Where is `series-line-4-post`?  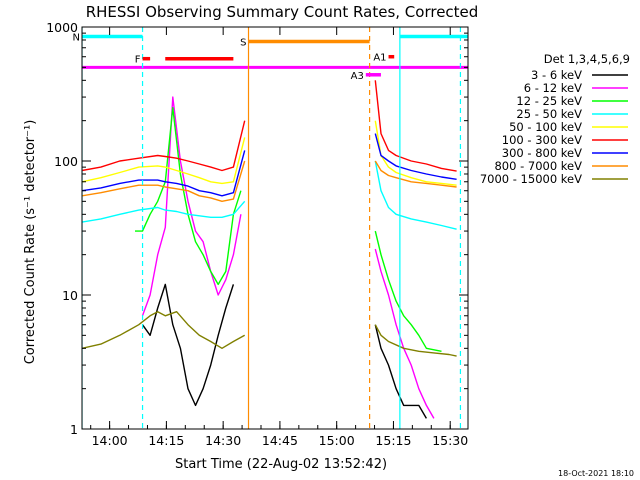
series-line-4-post is located at coordinates (415, 195).